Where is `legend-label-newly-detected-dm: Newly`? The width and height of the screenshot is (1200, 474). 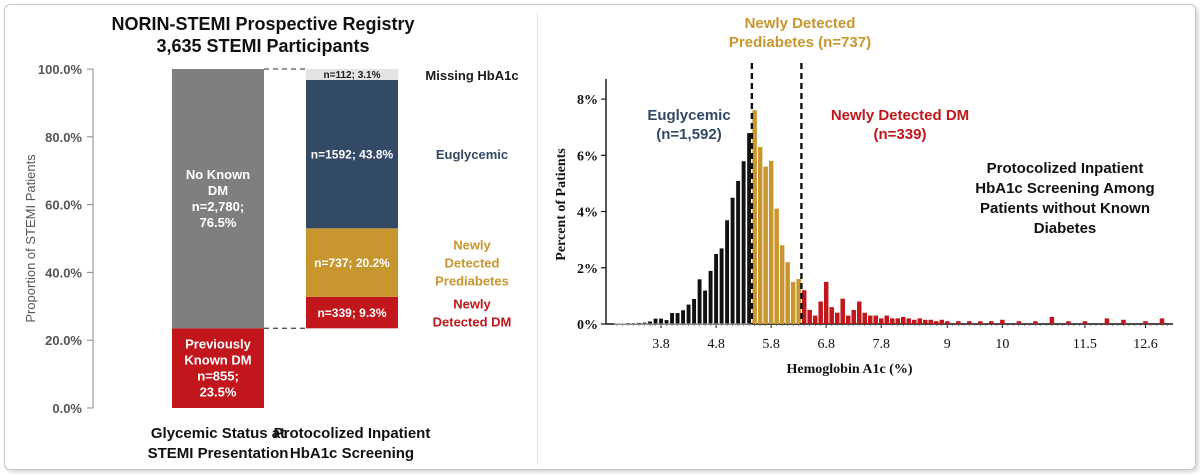 legend-label-newly-detected-dm: Newly is located at coordinates (472, 304).